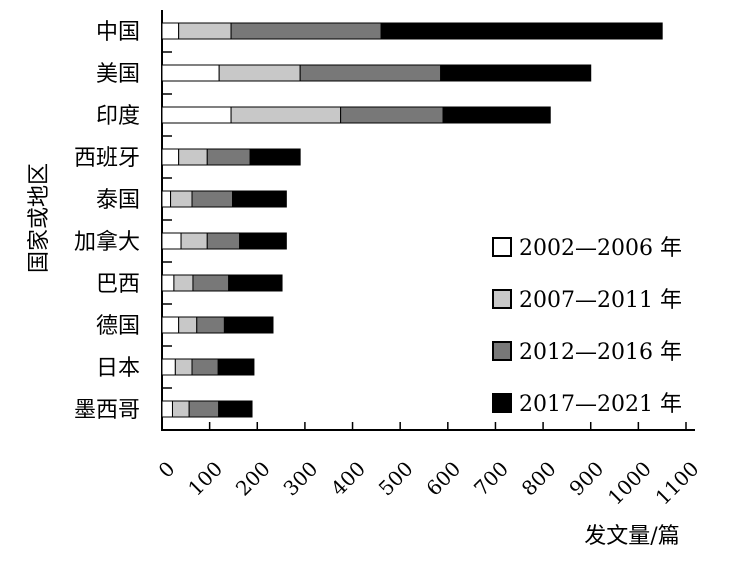  Describe the element at coordinates (253, 479) in the screenshot. I see `x-tick-label: 200` at that location.